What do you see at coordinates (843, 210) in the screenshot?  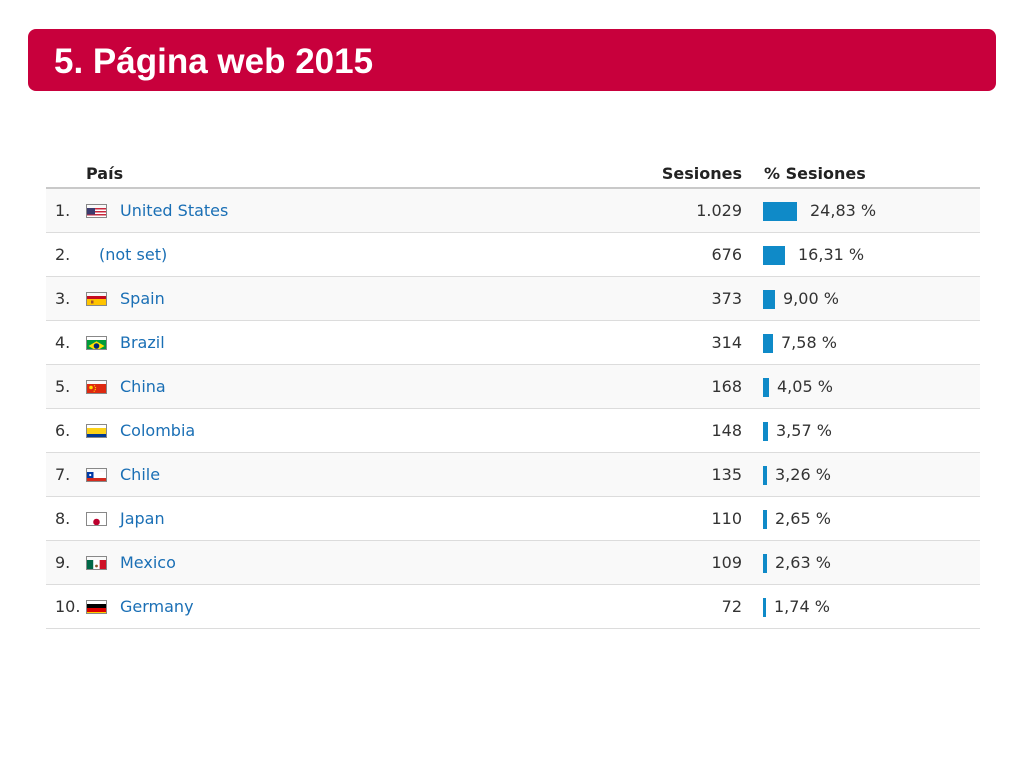 I see `percent-value: 24,83 %` at bounding box center [843, 210].